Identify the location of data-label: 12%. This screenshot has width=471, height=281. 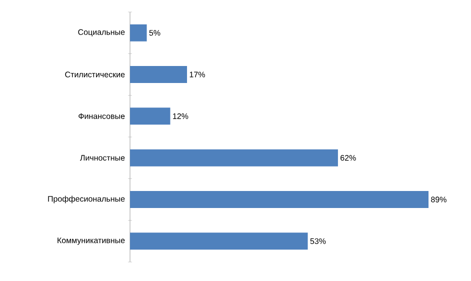
(180, 116).